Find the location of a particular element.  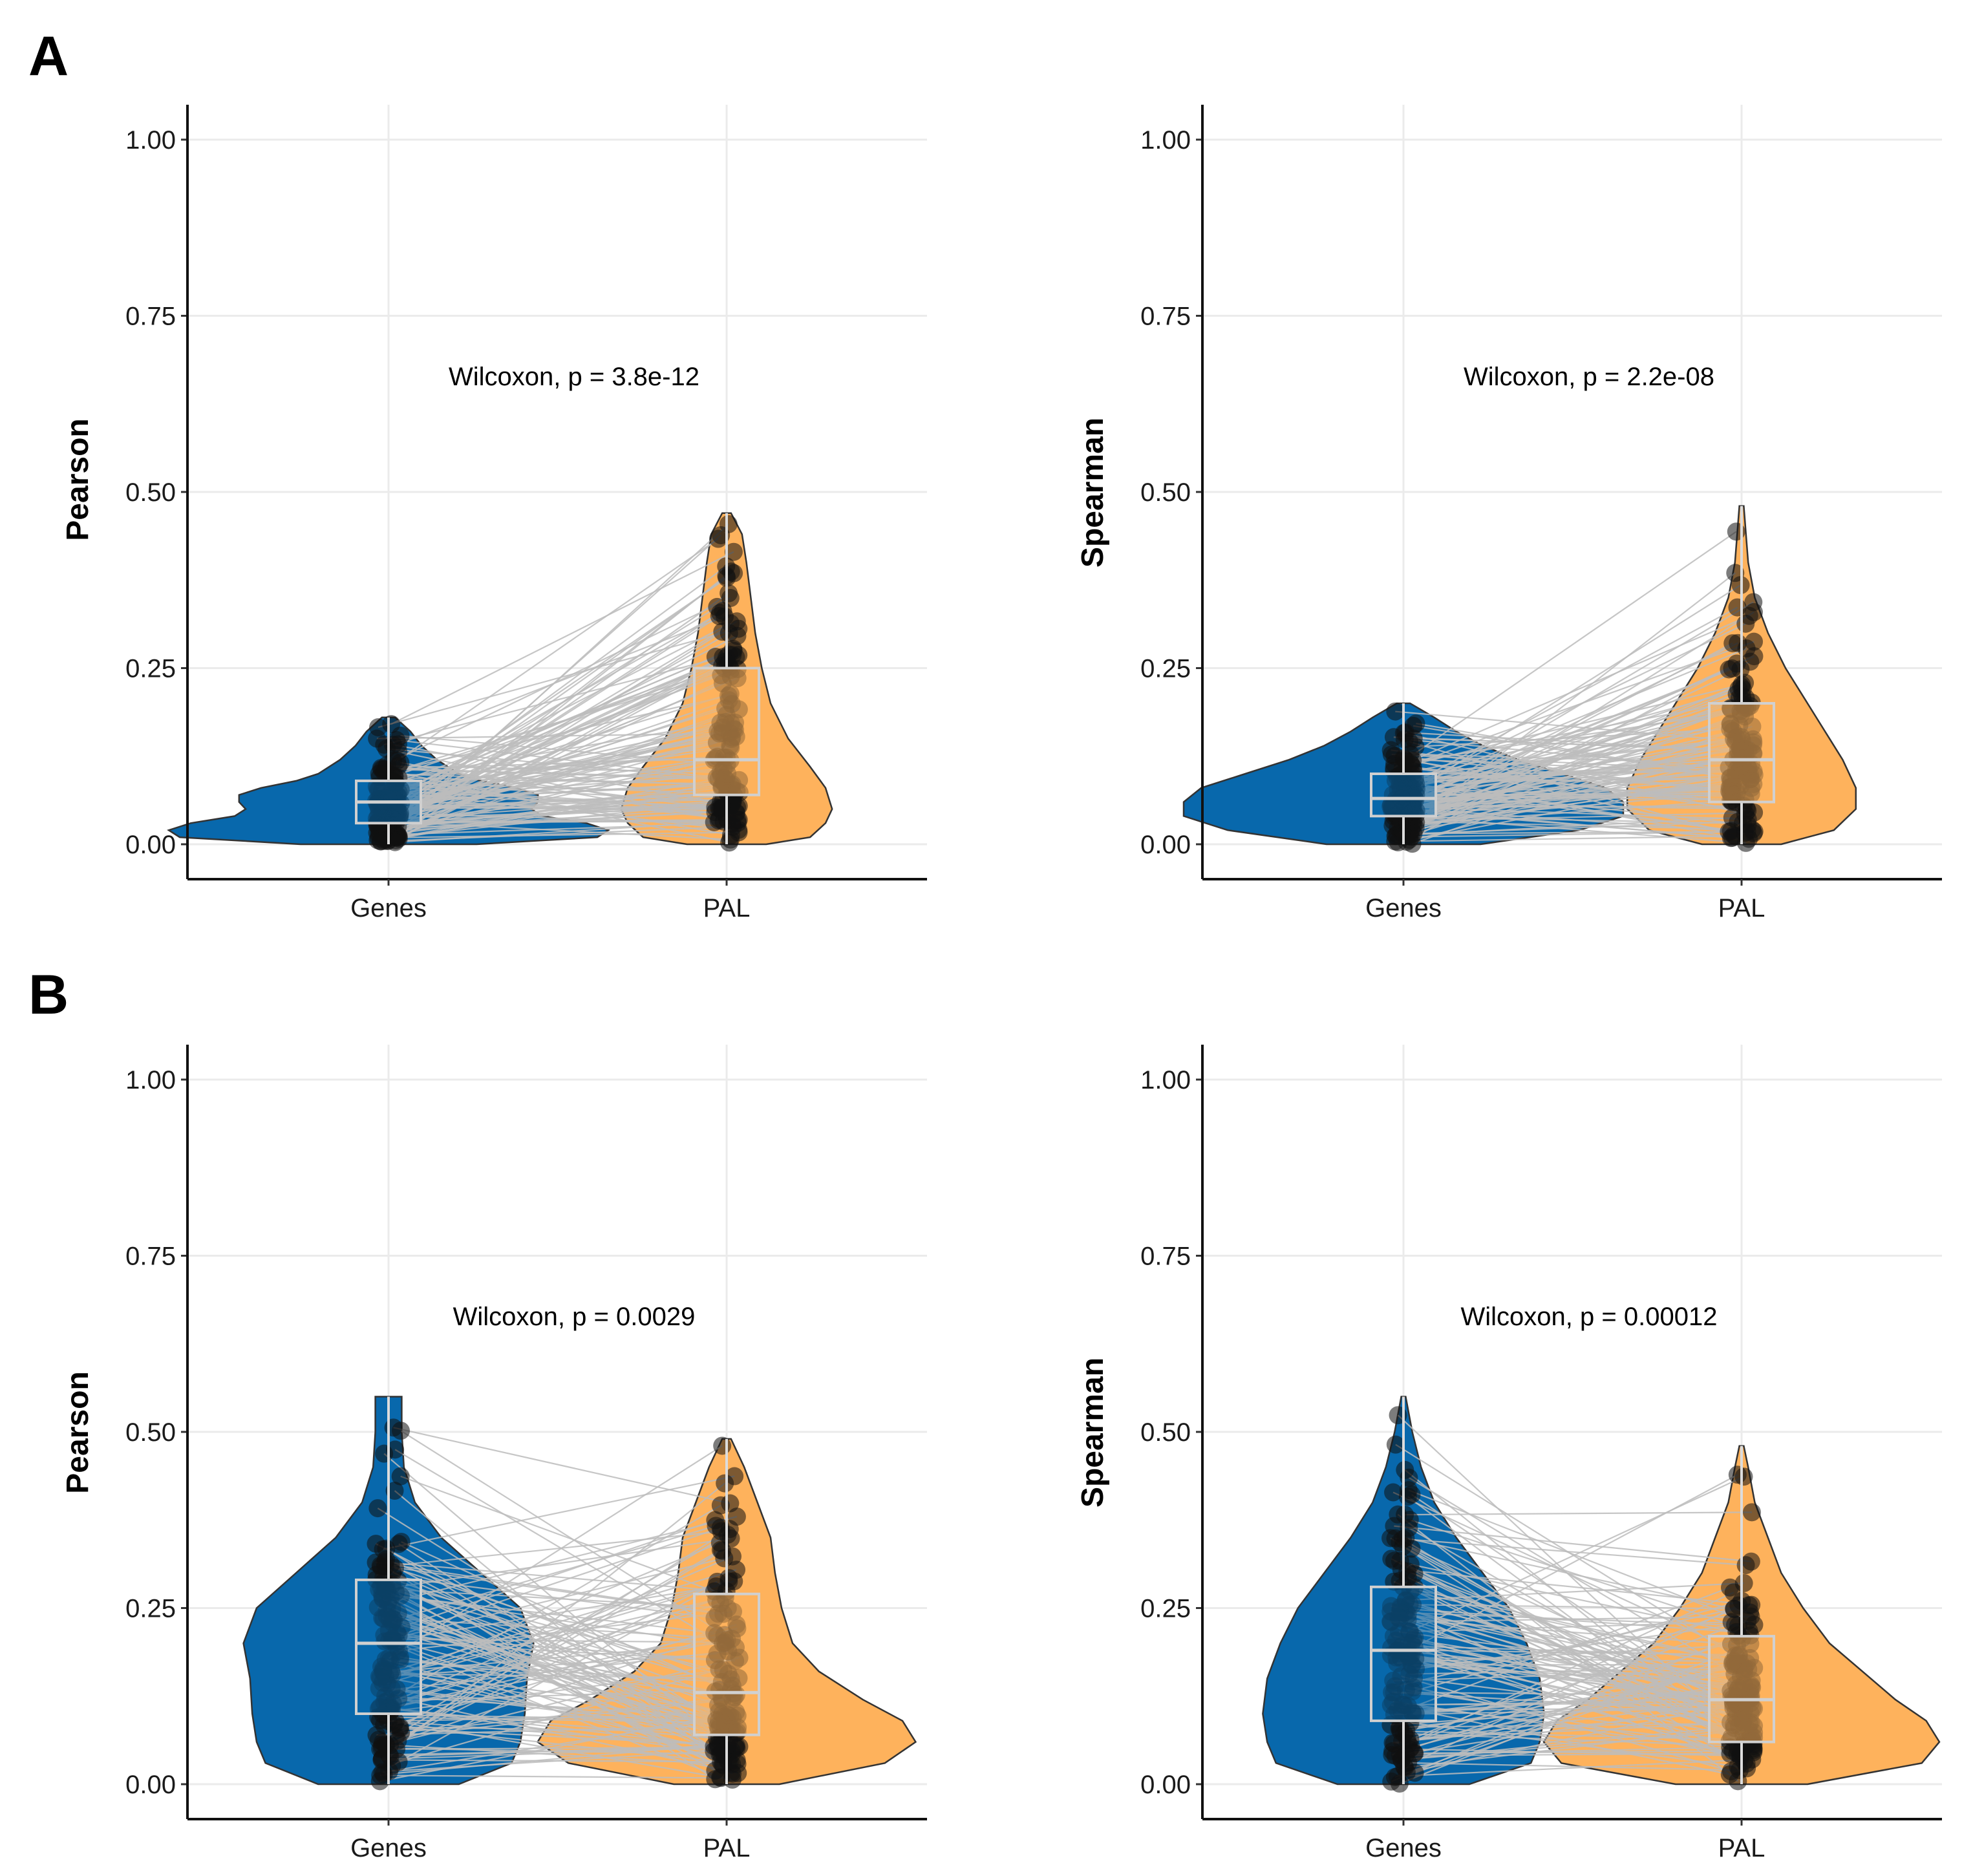

y-tick-label: 0.25 is located at coordinates (150, 1609).